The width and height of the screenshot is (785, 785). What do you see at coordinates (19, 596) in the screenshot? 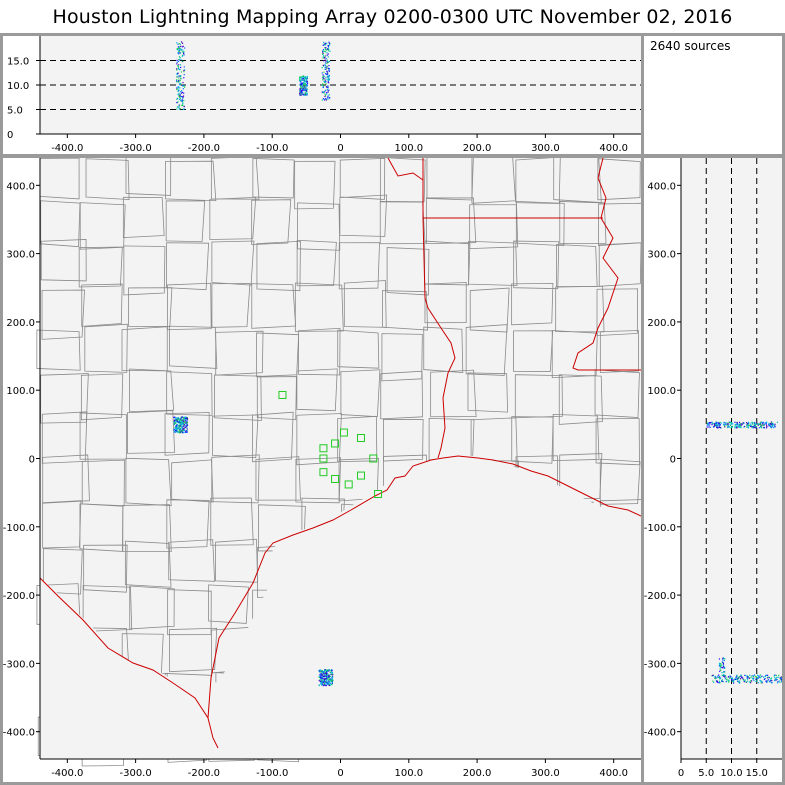
I see `map-y-tick-label: -200.0` at bounding box center [19, 596].